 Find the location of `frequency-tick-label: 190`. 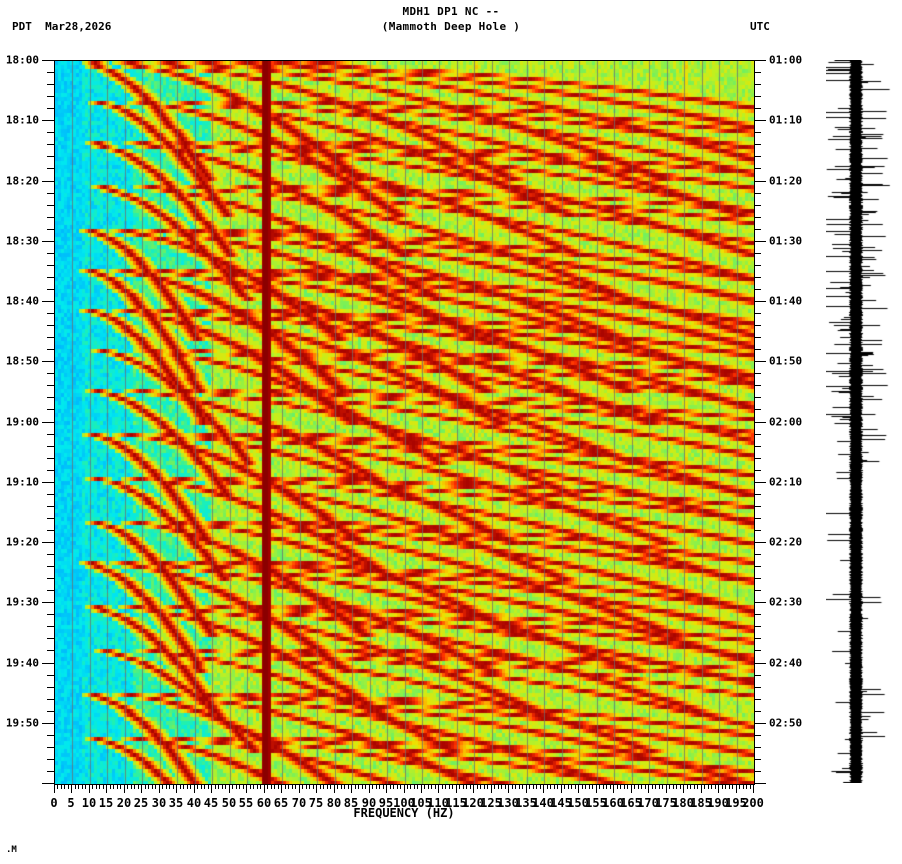

frequency-tick-label: 190 is located at coordinates (718, 803).